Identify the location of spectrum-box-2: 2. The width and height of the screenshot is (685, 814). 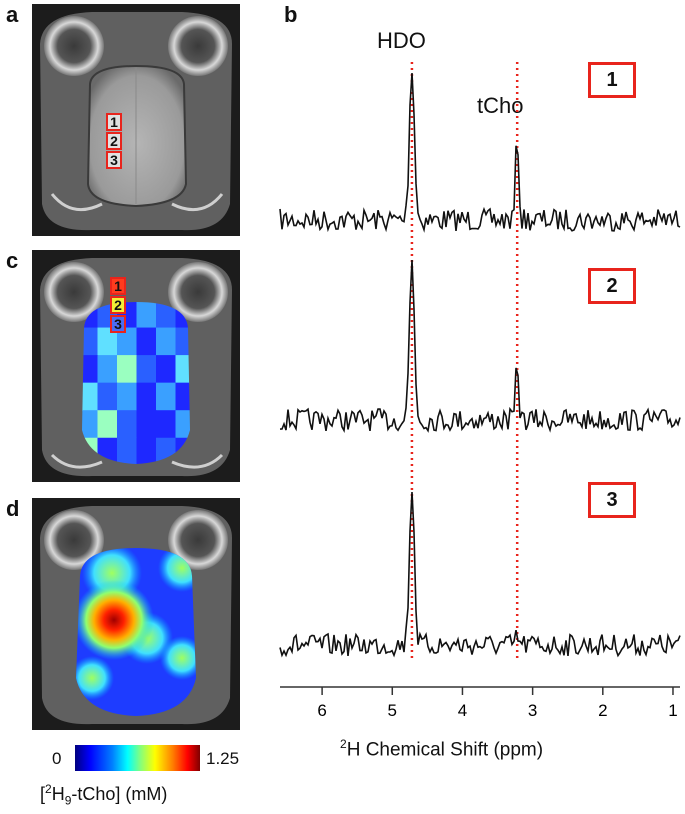
(612, 286).